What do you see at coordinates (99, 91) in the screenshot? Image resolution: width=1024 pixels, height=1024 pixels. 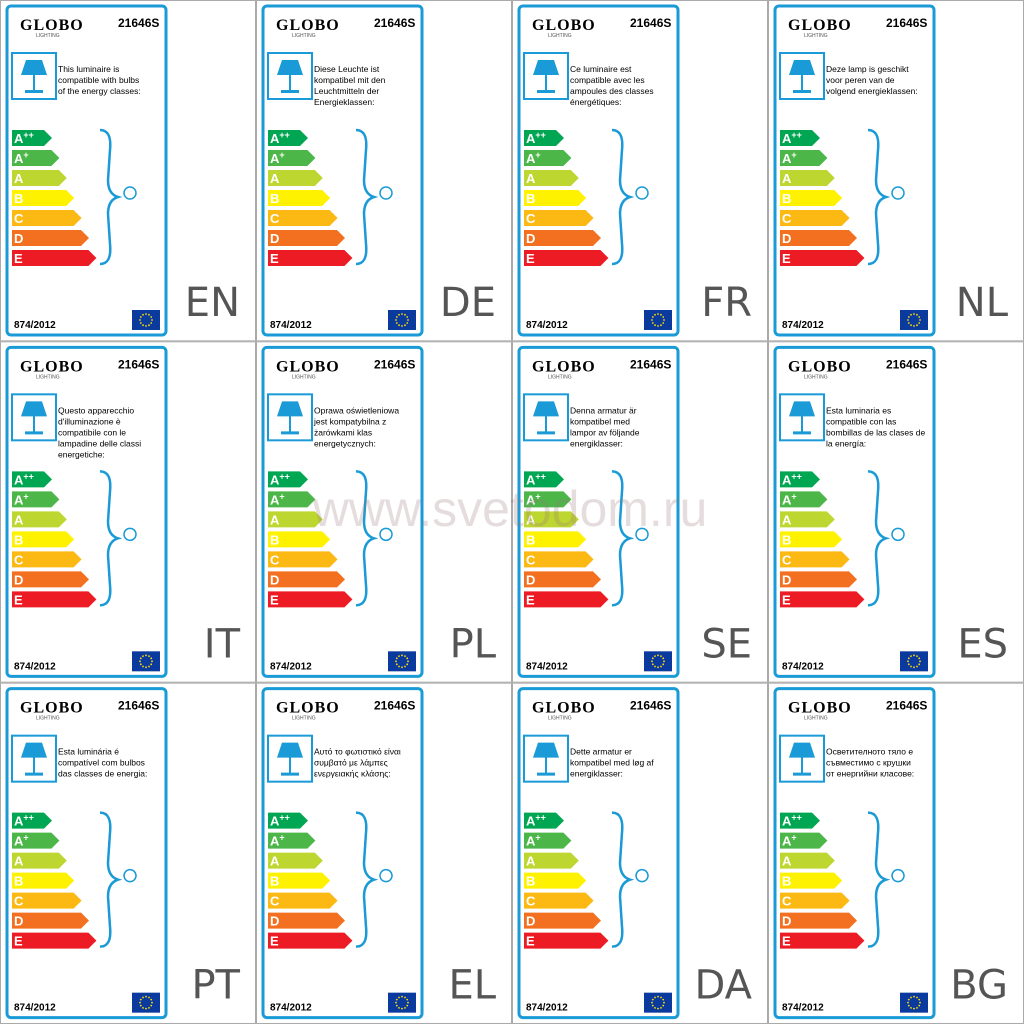 I see `description-line: of the energy classes:` at bounding box center [99, 91].